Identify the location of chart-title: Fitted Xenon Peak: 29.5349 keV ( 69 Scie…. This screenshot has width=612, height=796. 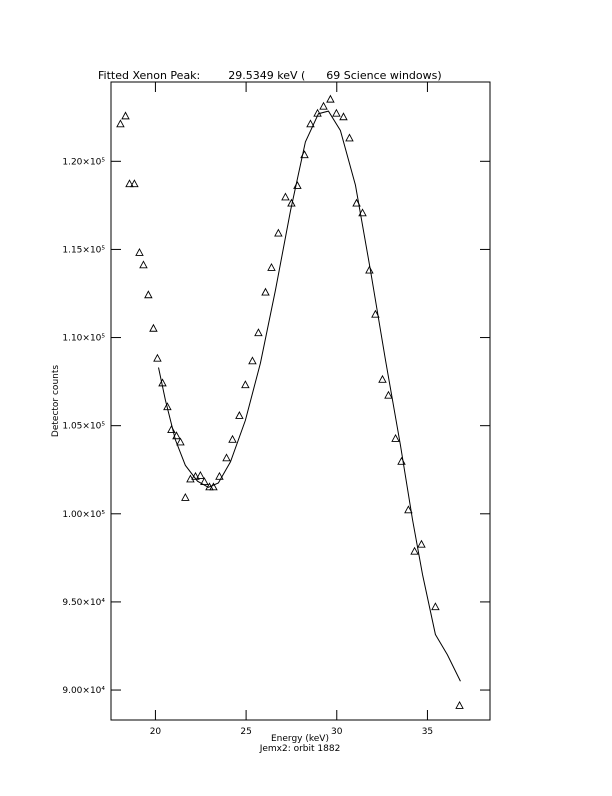
(270, 75).